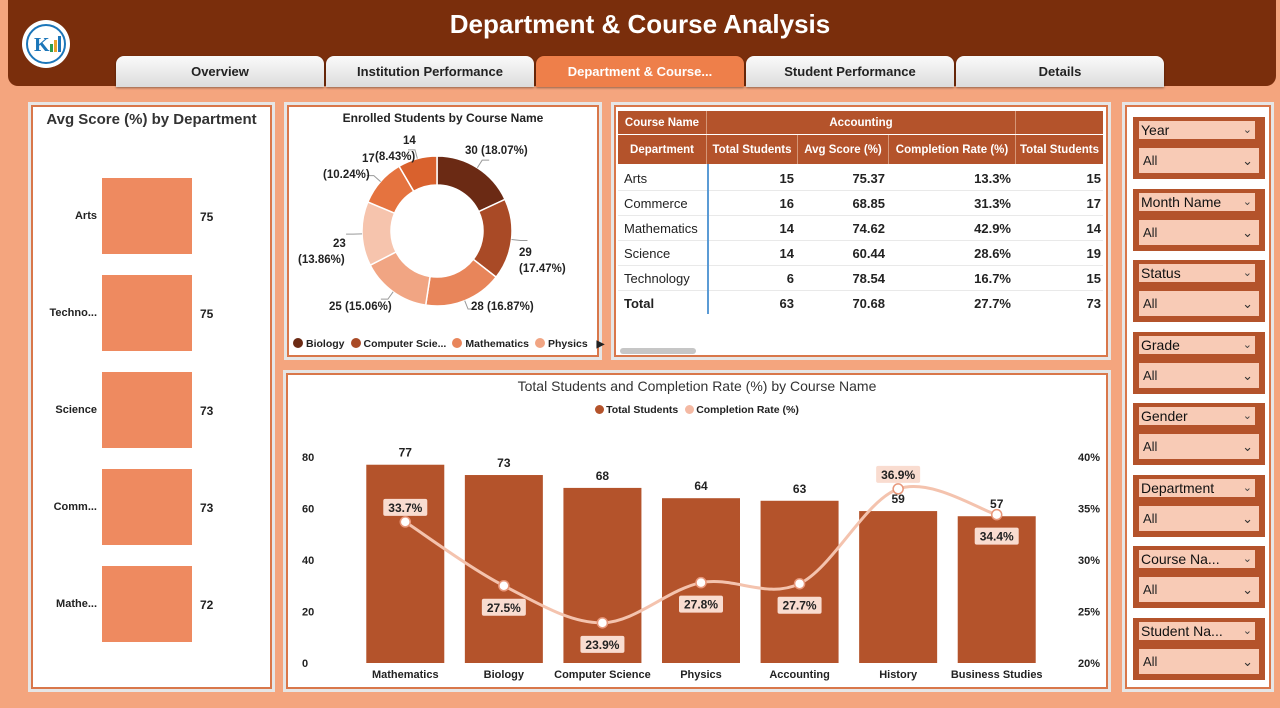 Image resolution: width=1280 pixels, height=708 pixels. What do you see at coordinates (868, 178) in the screenshot?
I see `table-cell: 75.37` at bounding box center [868, 178].